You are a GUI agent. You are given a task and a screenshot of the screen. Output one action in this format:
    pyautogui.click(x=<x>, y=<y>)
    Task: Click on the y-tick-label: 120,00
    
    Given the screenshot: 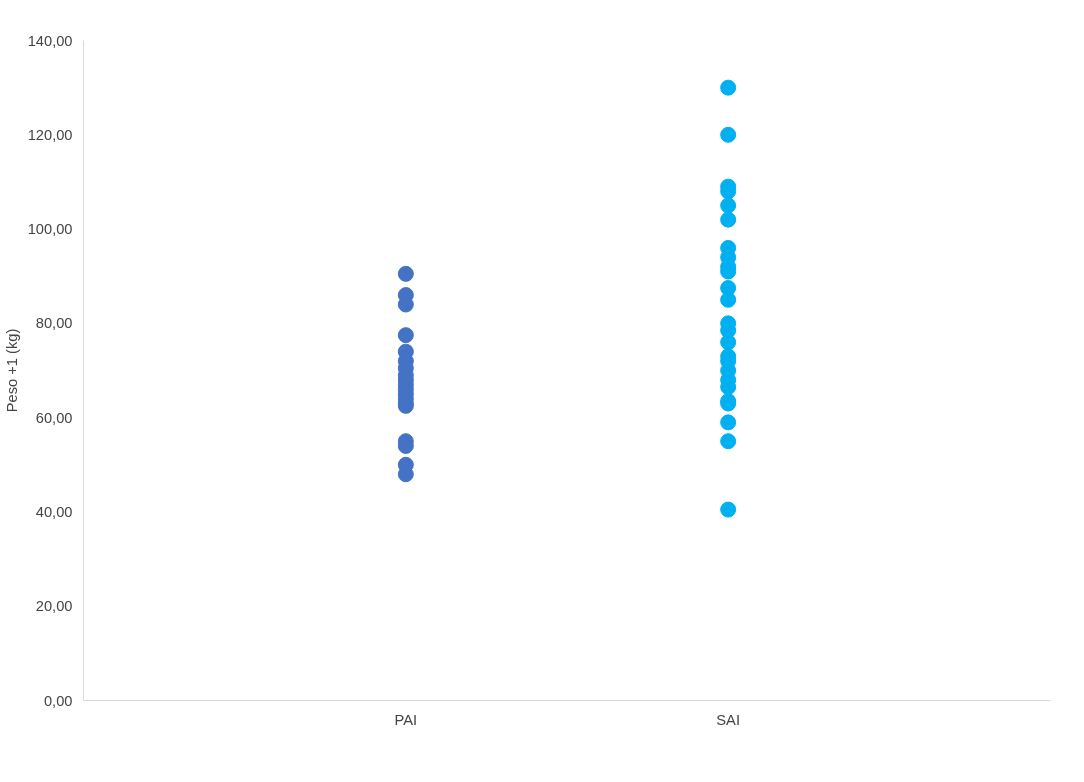 What is the action you would take?
    pyautogui.click(x=50, y=134)
    